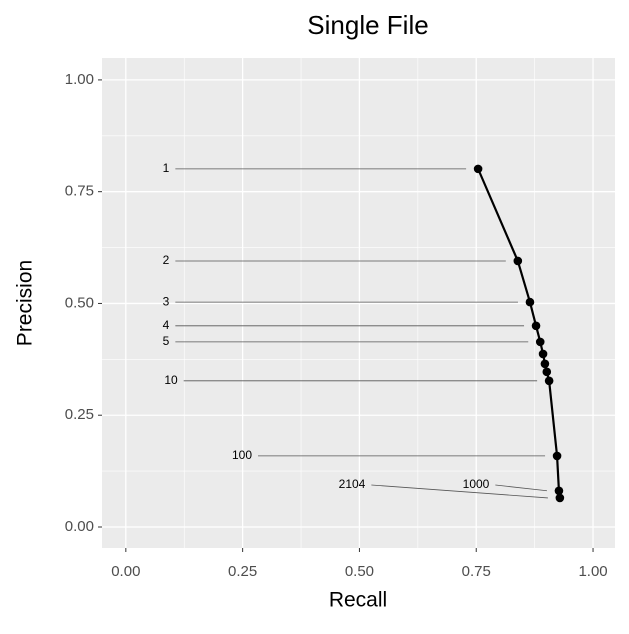 The height and width of the screenshot is (634, 629). I want to click on point-label: 5, so click(166, 341).